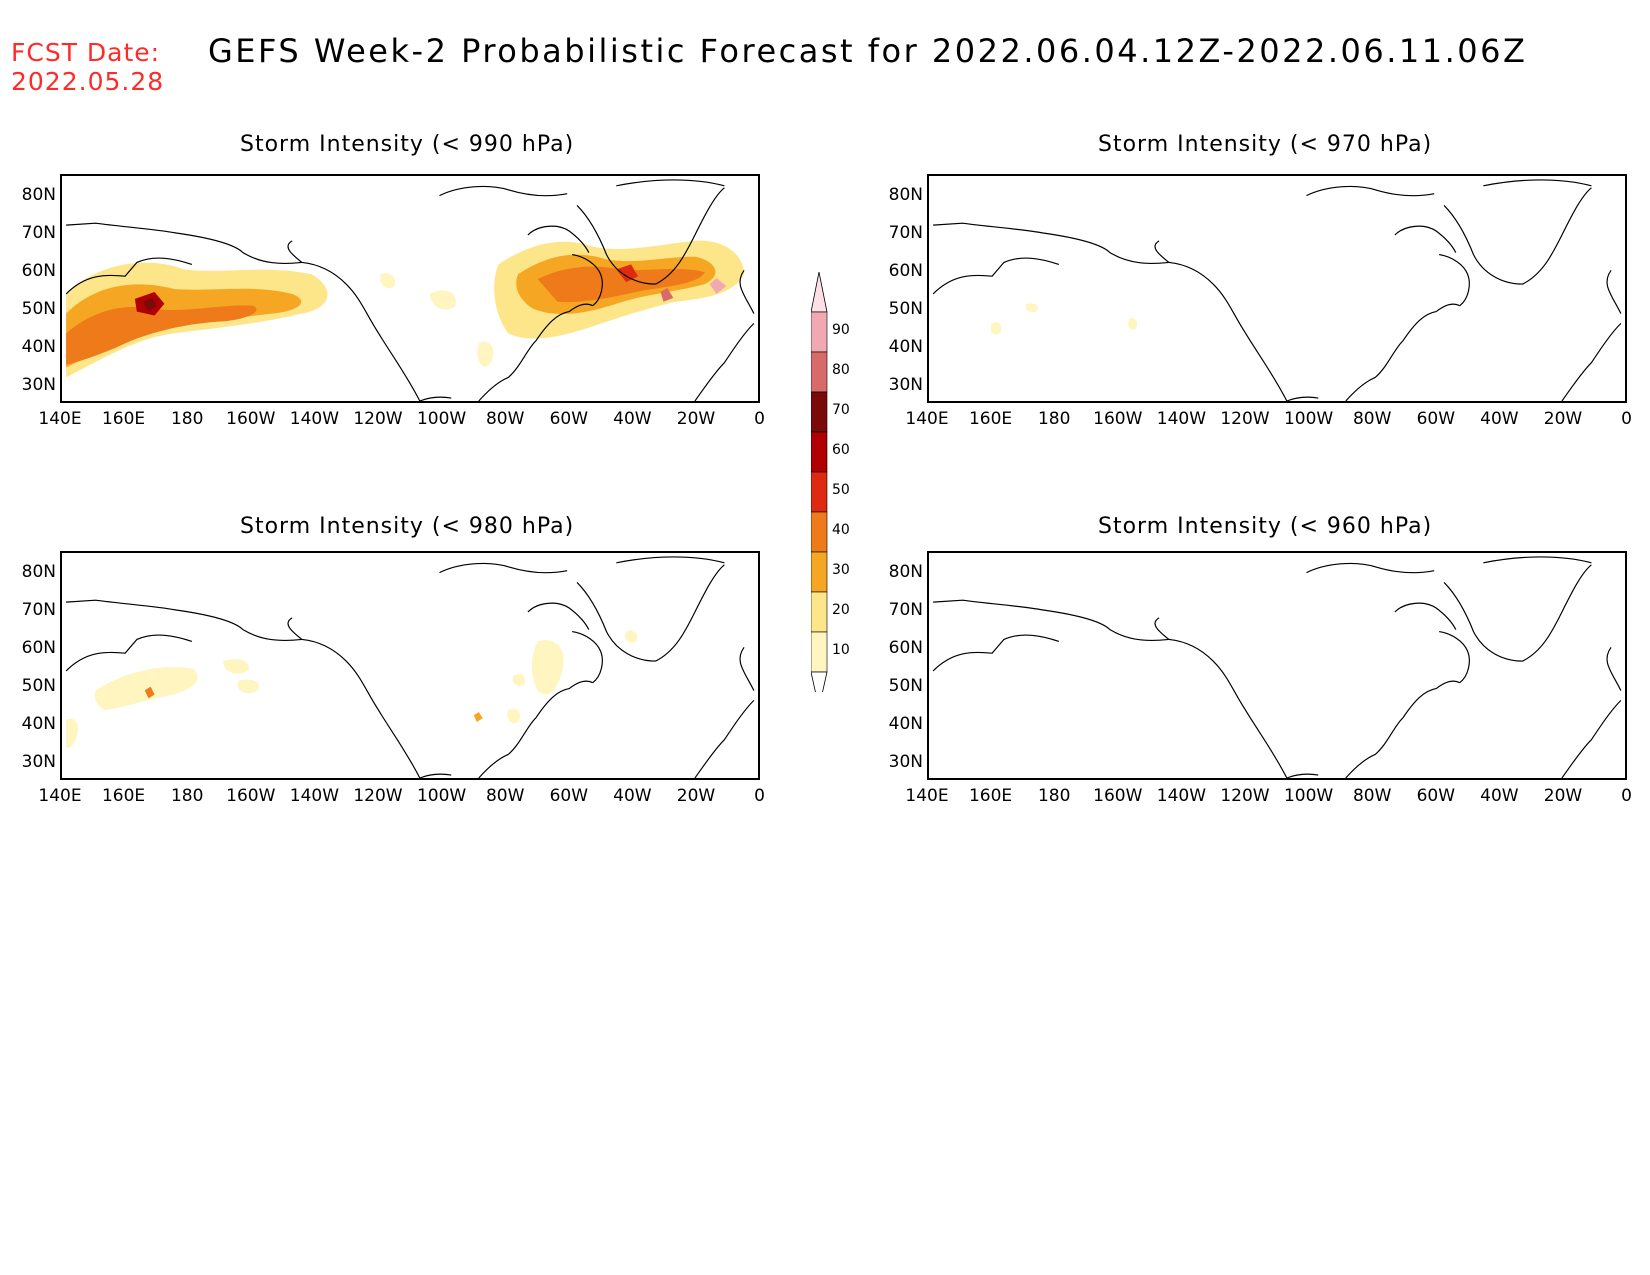 This screenshot has height=1275, width=1650. Describe the element at coordinates (841, 570) in the screenshot. I see `colorbar-level-label: 30` at that location.